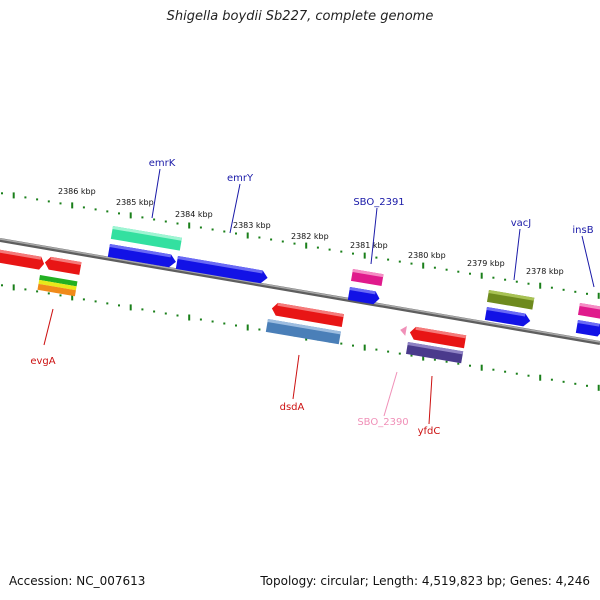 The image size is (600, 600). What do you see at coordinates (508, 317) in the screenshot?
I see `gene-vacJ-cds` at bounding box center [508, 317].